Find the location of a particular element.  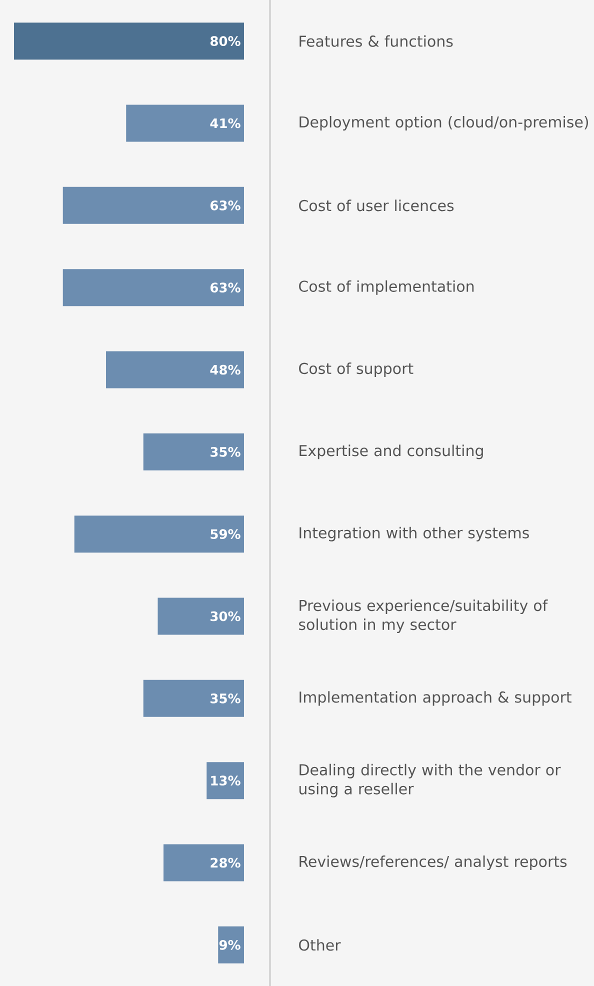

data-label: 9% is located at coordinates (229, 945).